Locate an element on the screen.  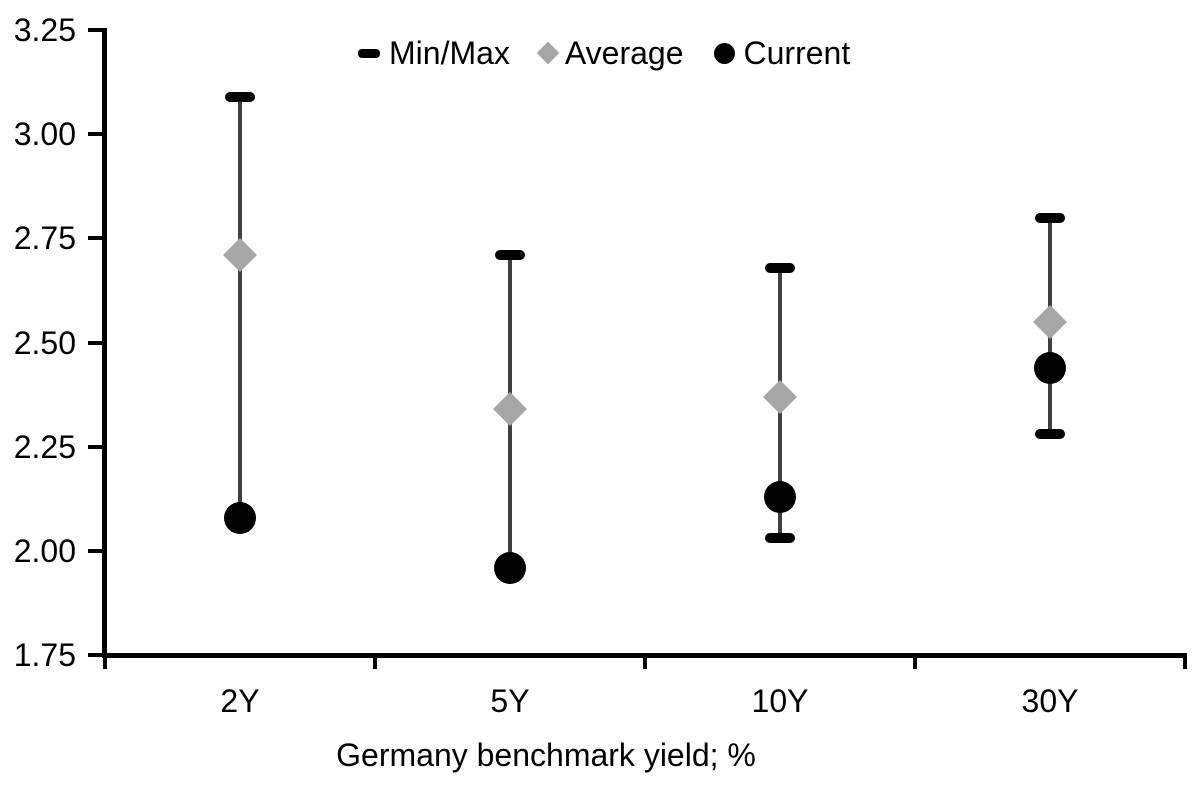
y-axis-tick-label: 2.50 is located at coordinates (44, 342).